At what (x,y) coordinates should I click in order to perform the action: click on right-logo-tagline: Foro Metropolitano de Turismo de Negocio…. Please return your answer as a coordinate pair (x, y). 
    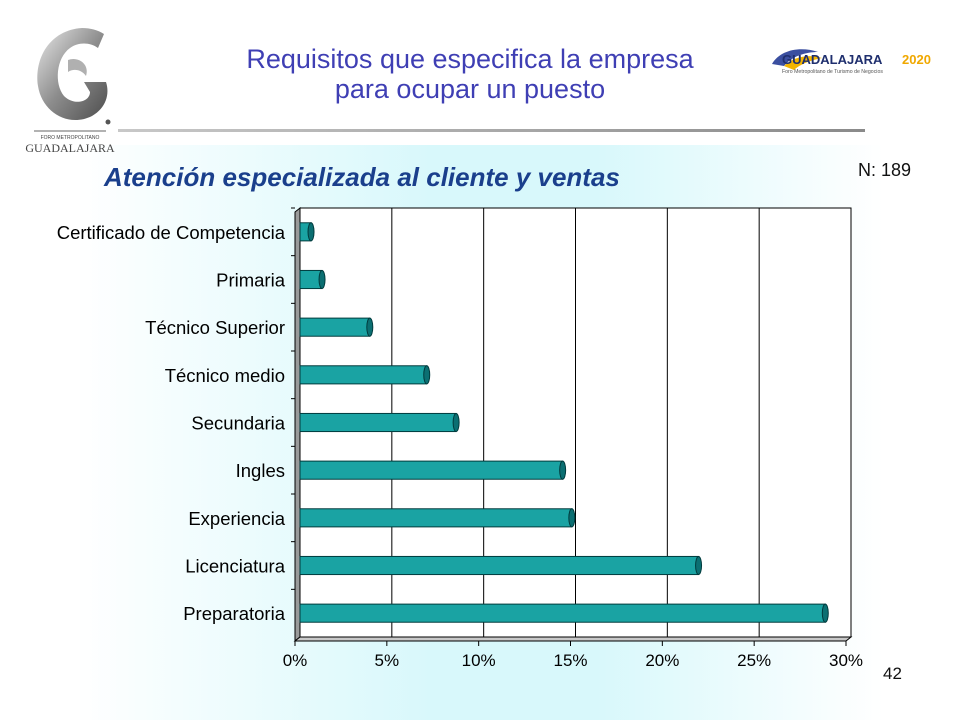
    Looking at the image, I should click on (832, 72).